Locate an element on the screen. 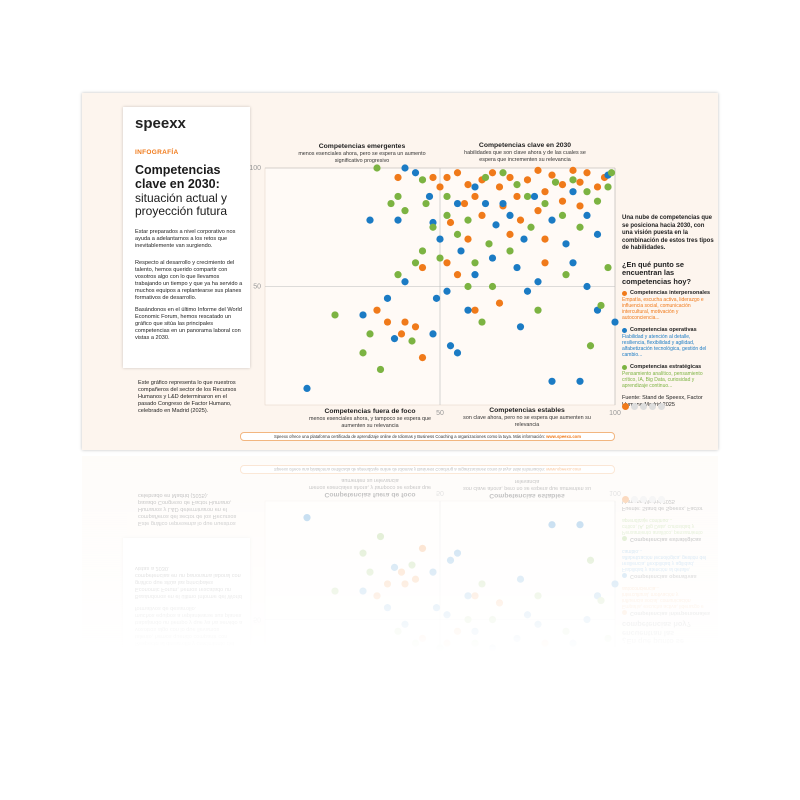 This screenshot has width=800, height=800. title-light: situación actual y proyección futura is located at coordinates (181, 204).